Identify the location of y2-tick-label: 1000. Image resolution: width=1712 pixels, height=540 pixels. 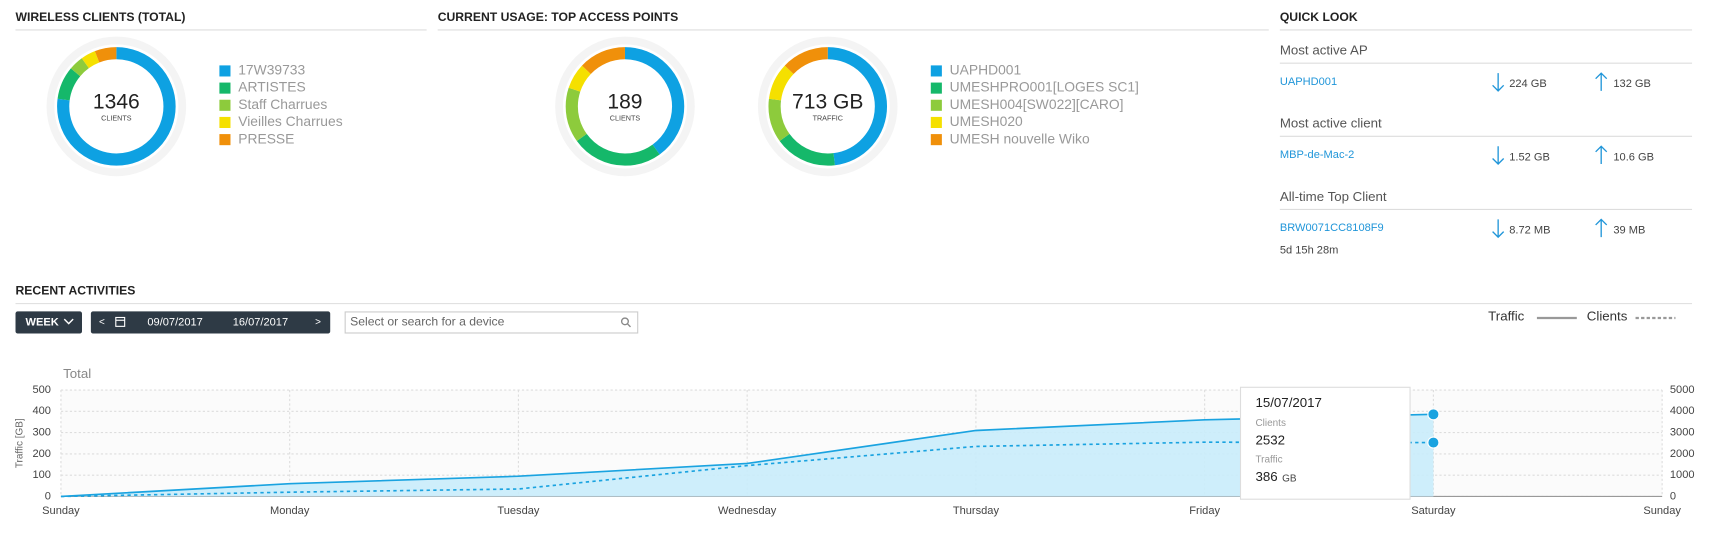
(1682, 475).